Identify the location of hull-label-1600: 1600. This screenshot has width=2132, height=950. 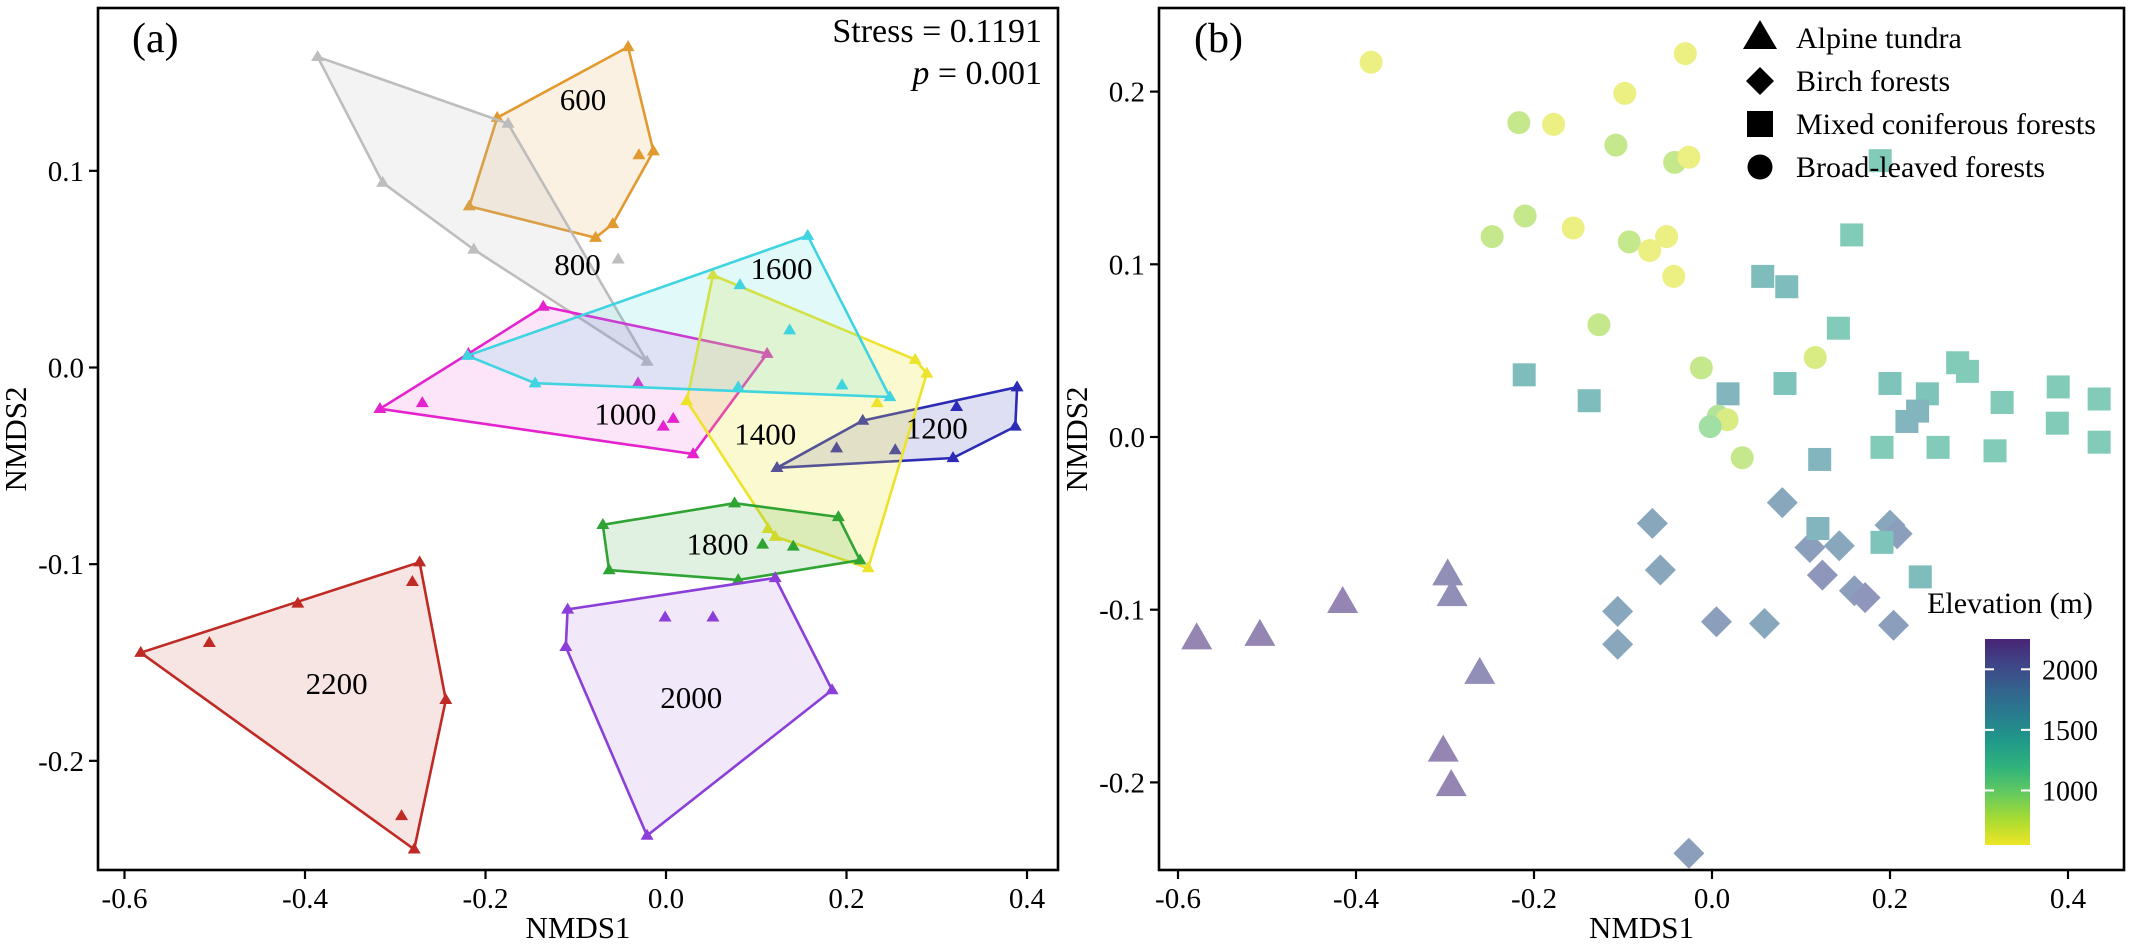
(782, 268).